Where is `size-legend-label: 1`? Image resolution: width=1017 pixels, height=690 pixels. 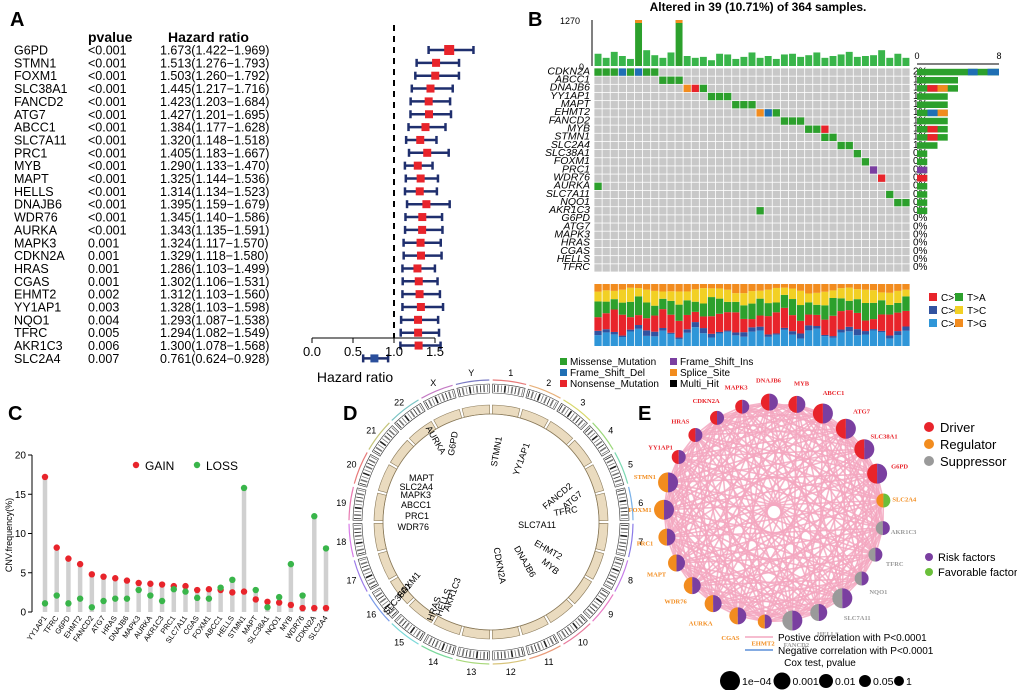
size-legend-label: 1 is located at coordinates (909, 682).